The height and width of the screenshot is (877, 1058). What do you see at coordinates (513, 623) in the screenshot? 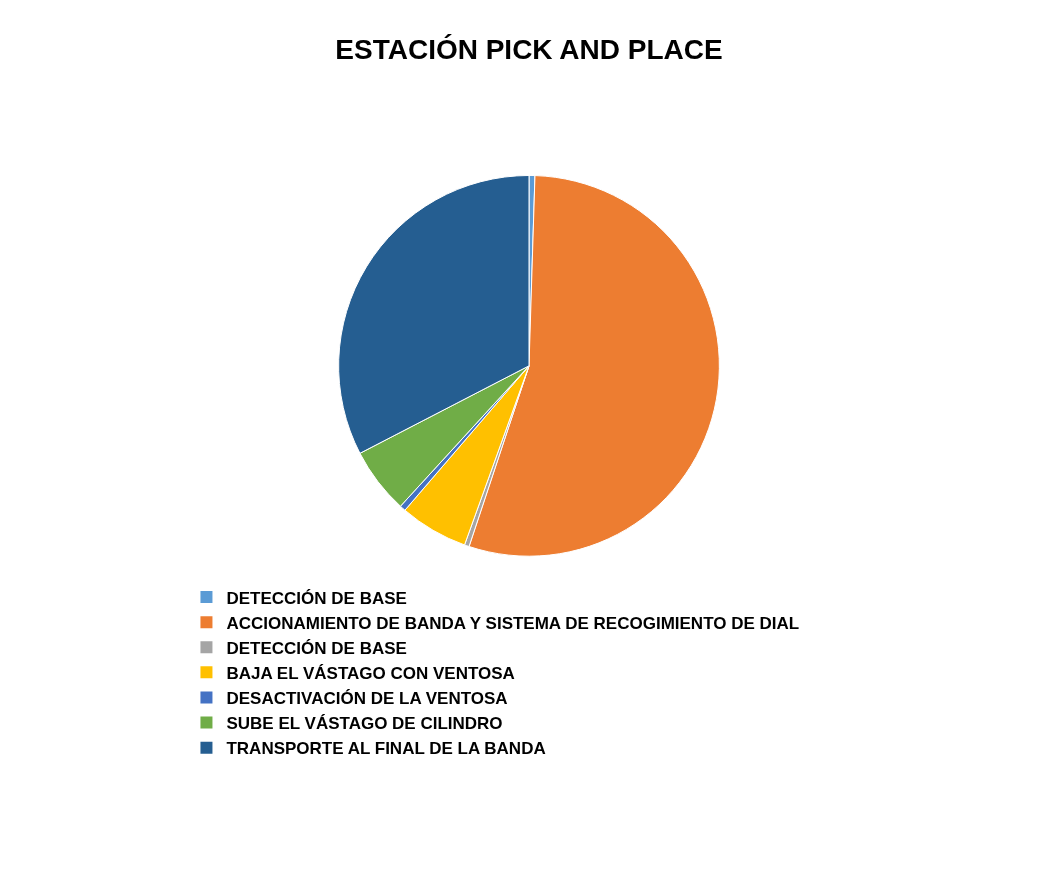
I see `legend-label: ACCIONAMIENTO DE BANDA Y SISTEMA DE RECOGIMIENTO DE DIAL` at bounding box center [513, 623].